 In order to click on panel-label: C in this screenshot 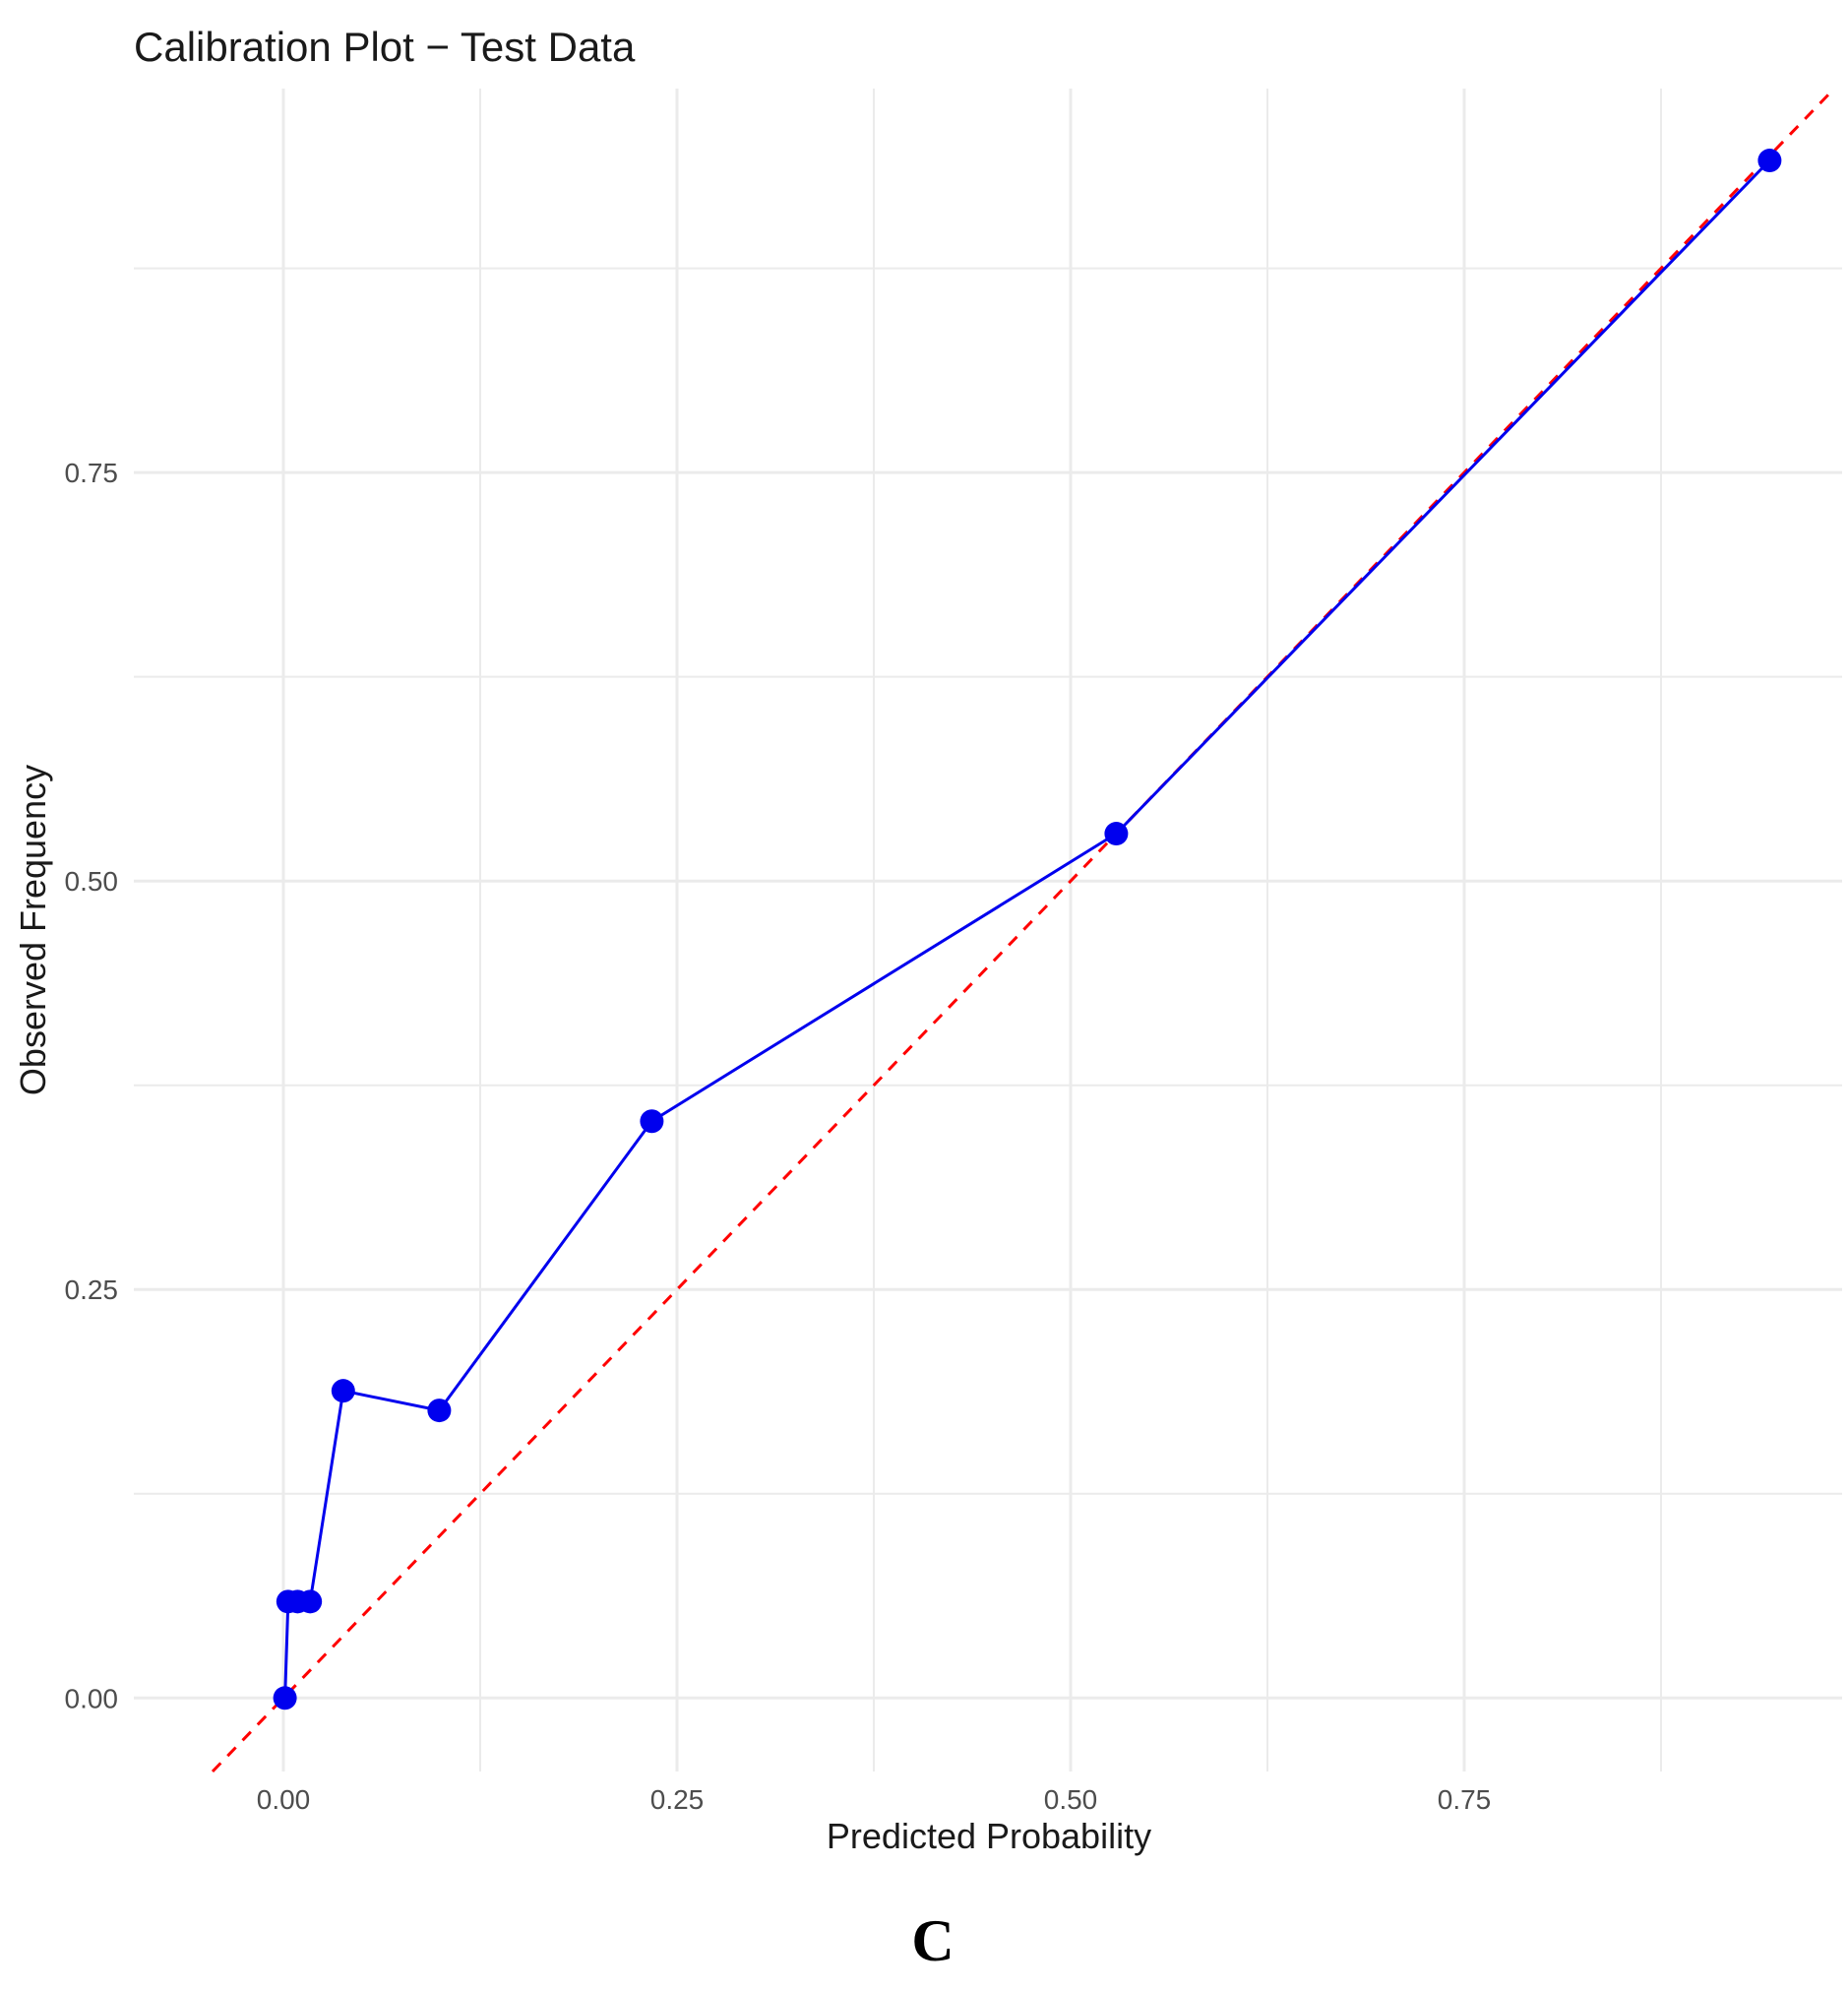, I will do `click(932, 1940)`.